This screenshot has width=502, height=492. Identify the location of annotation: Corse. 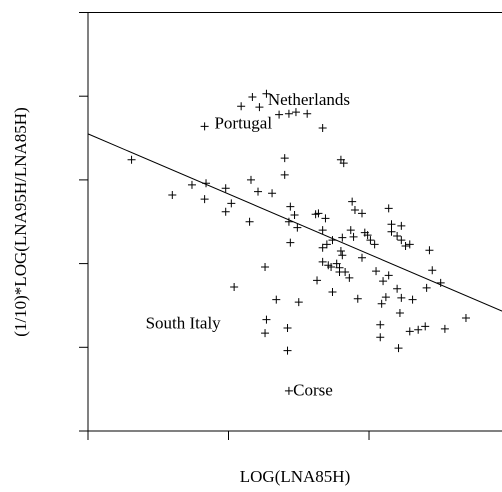
(313, 390).